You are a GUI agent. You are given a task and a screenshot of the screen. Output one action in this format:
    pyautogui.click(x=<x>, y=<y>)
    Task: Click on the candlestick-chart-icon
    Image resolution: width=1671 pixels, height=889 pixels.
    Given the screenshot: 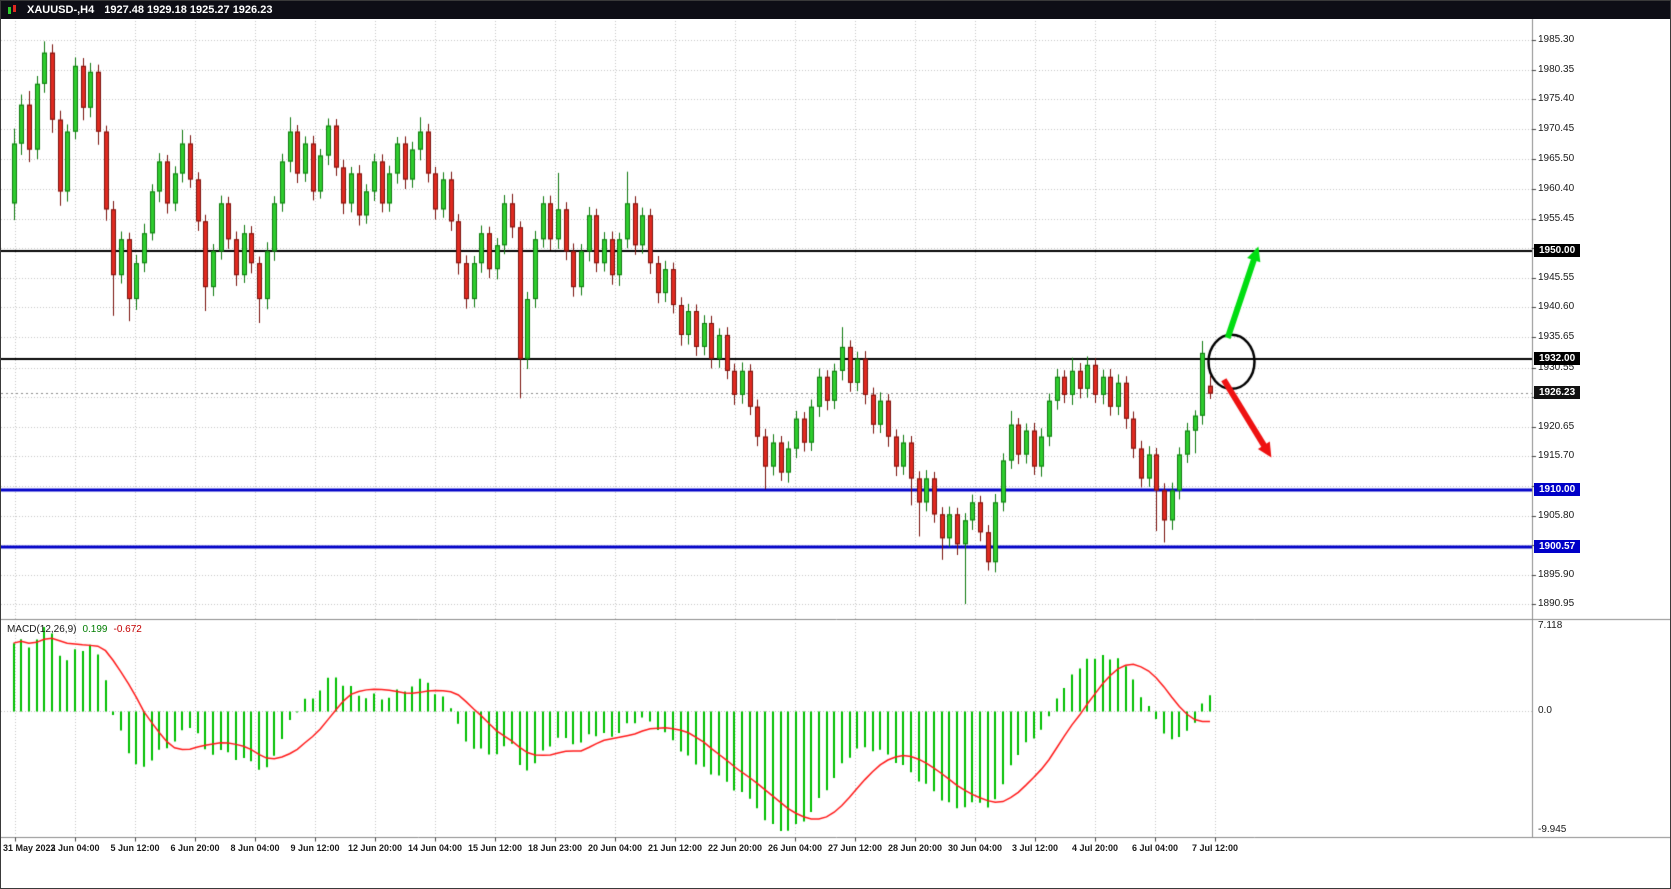 What is the action you would take?
    pyautogui.click(x=12, y=10)
    